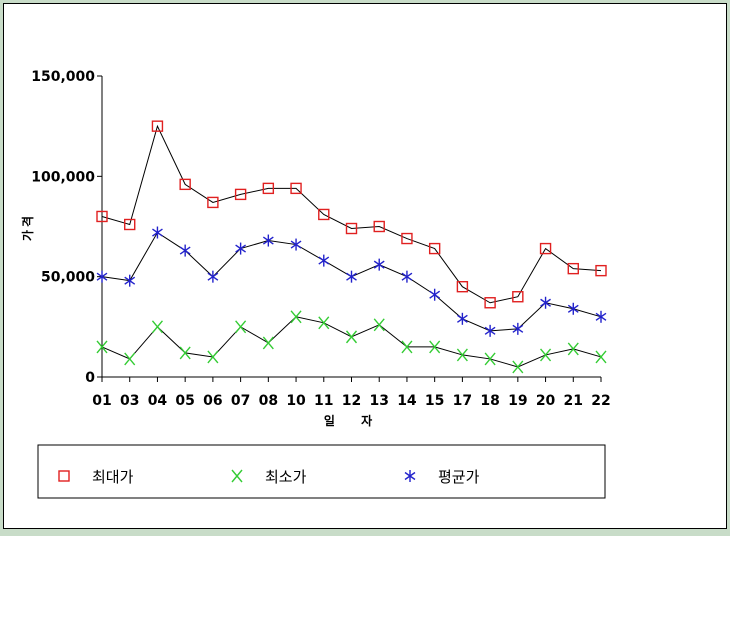 The image size is (730, 630). What do you see at coordinates (27, 227) in the screenshot?
I see `y-axis-title: 가격` at bounding box center [27, 227].